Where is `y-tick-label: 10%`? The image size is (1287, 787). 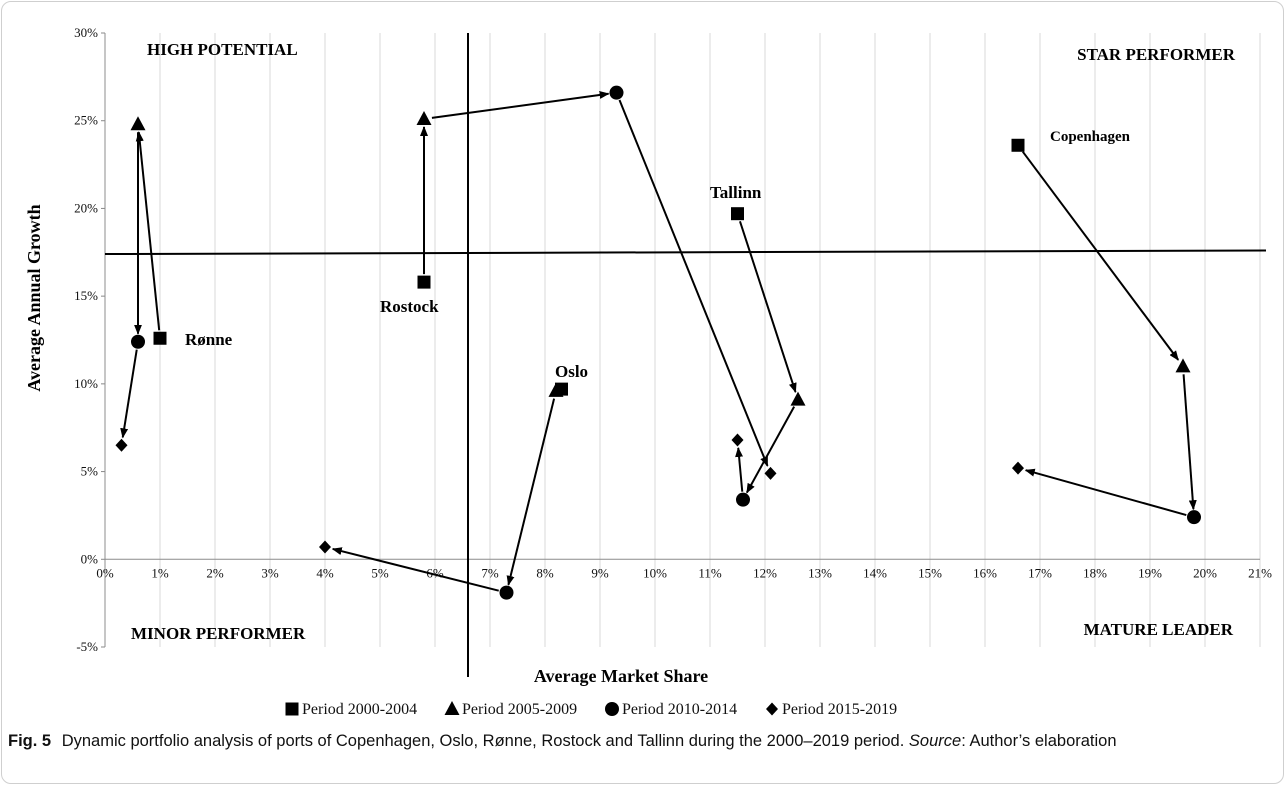
y-tick-label: 10% is located at coordinates (86, 383).